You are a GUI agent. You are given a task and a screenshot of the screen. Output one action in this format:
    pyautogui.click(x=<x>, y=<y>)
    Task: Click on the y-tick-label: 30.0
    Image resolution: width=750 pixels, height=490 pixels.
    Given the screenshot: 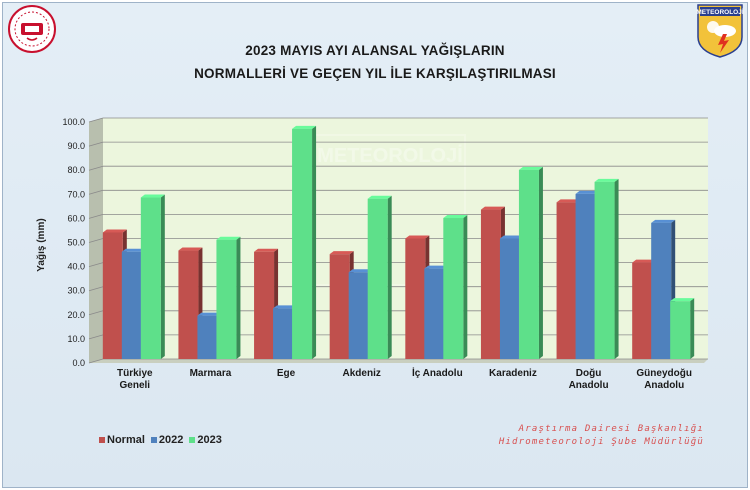 What is the action you would take?
    pyautogui.click(x=76, y=291)
    